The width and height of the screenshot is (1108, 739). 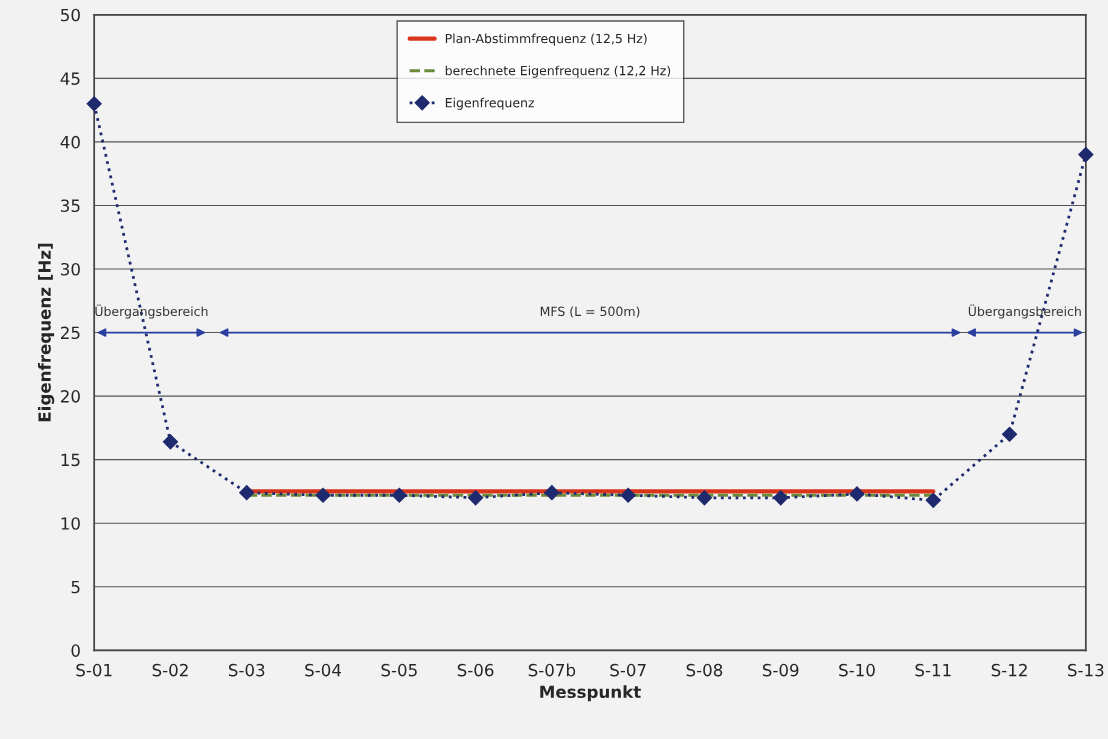 What do you see at coordinates (70, 15) in the screenshot?
I see `y-tick-label: 50` at bounding box center [70, 15].